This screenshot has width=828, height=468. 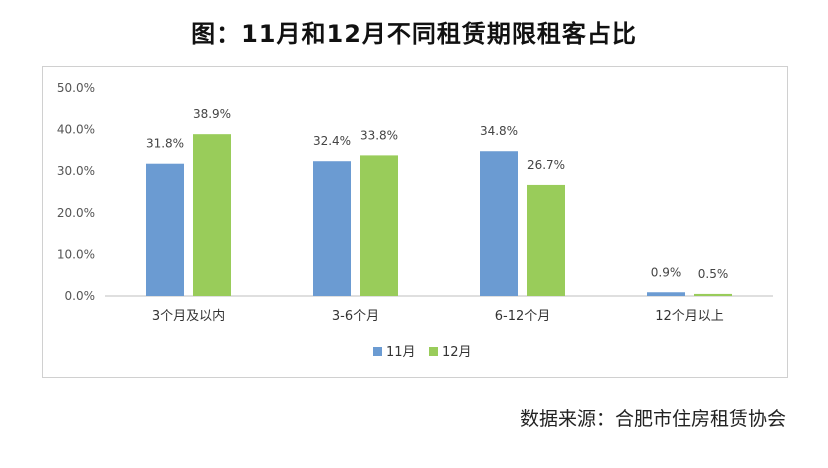 What do you see at coordinates (433, 351) in the screenshot?
I see `legend-swatch-12月` at bounding box center [433, 351].